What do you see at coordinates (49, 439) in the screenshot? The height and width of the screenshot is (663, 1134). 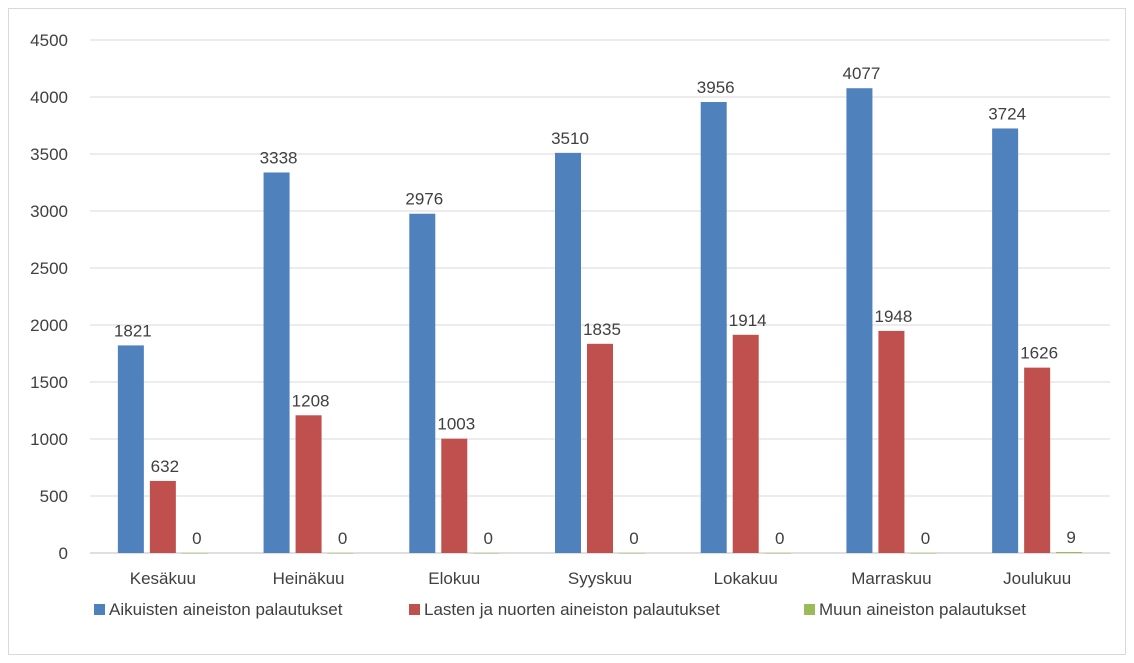 I see `y-tick-label-1000: 1000` at bounding box center [49, 439].